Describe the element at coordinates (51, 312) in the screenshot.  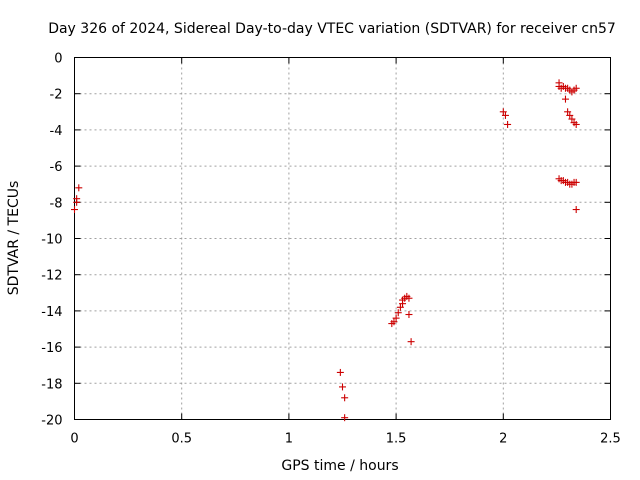
I see `y-tick-label: -14` at that location.